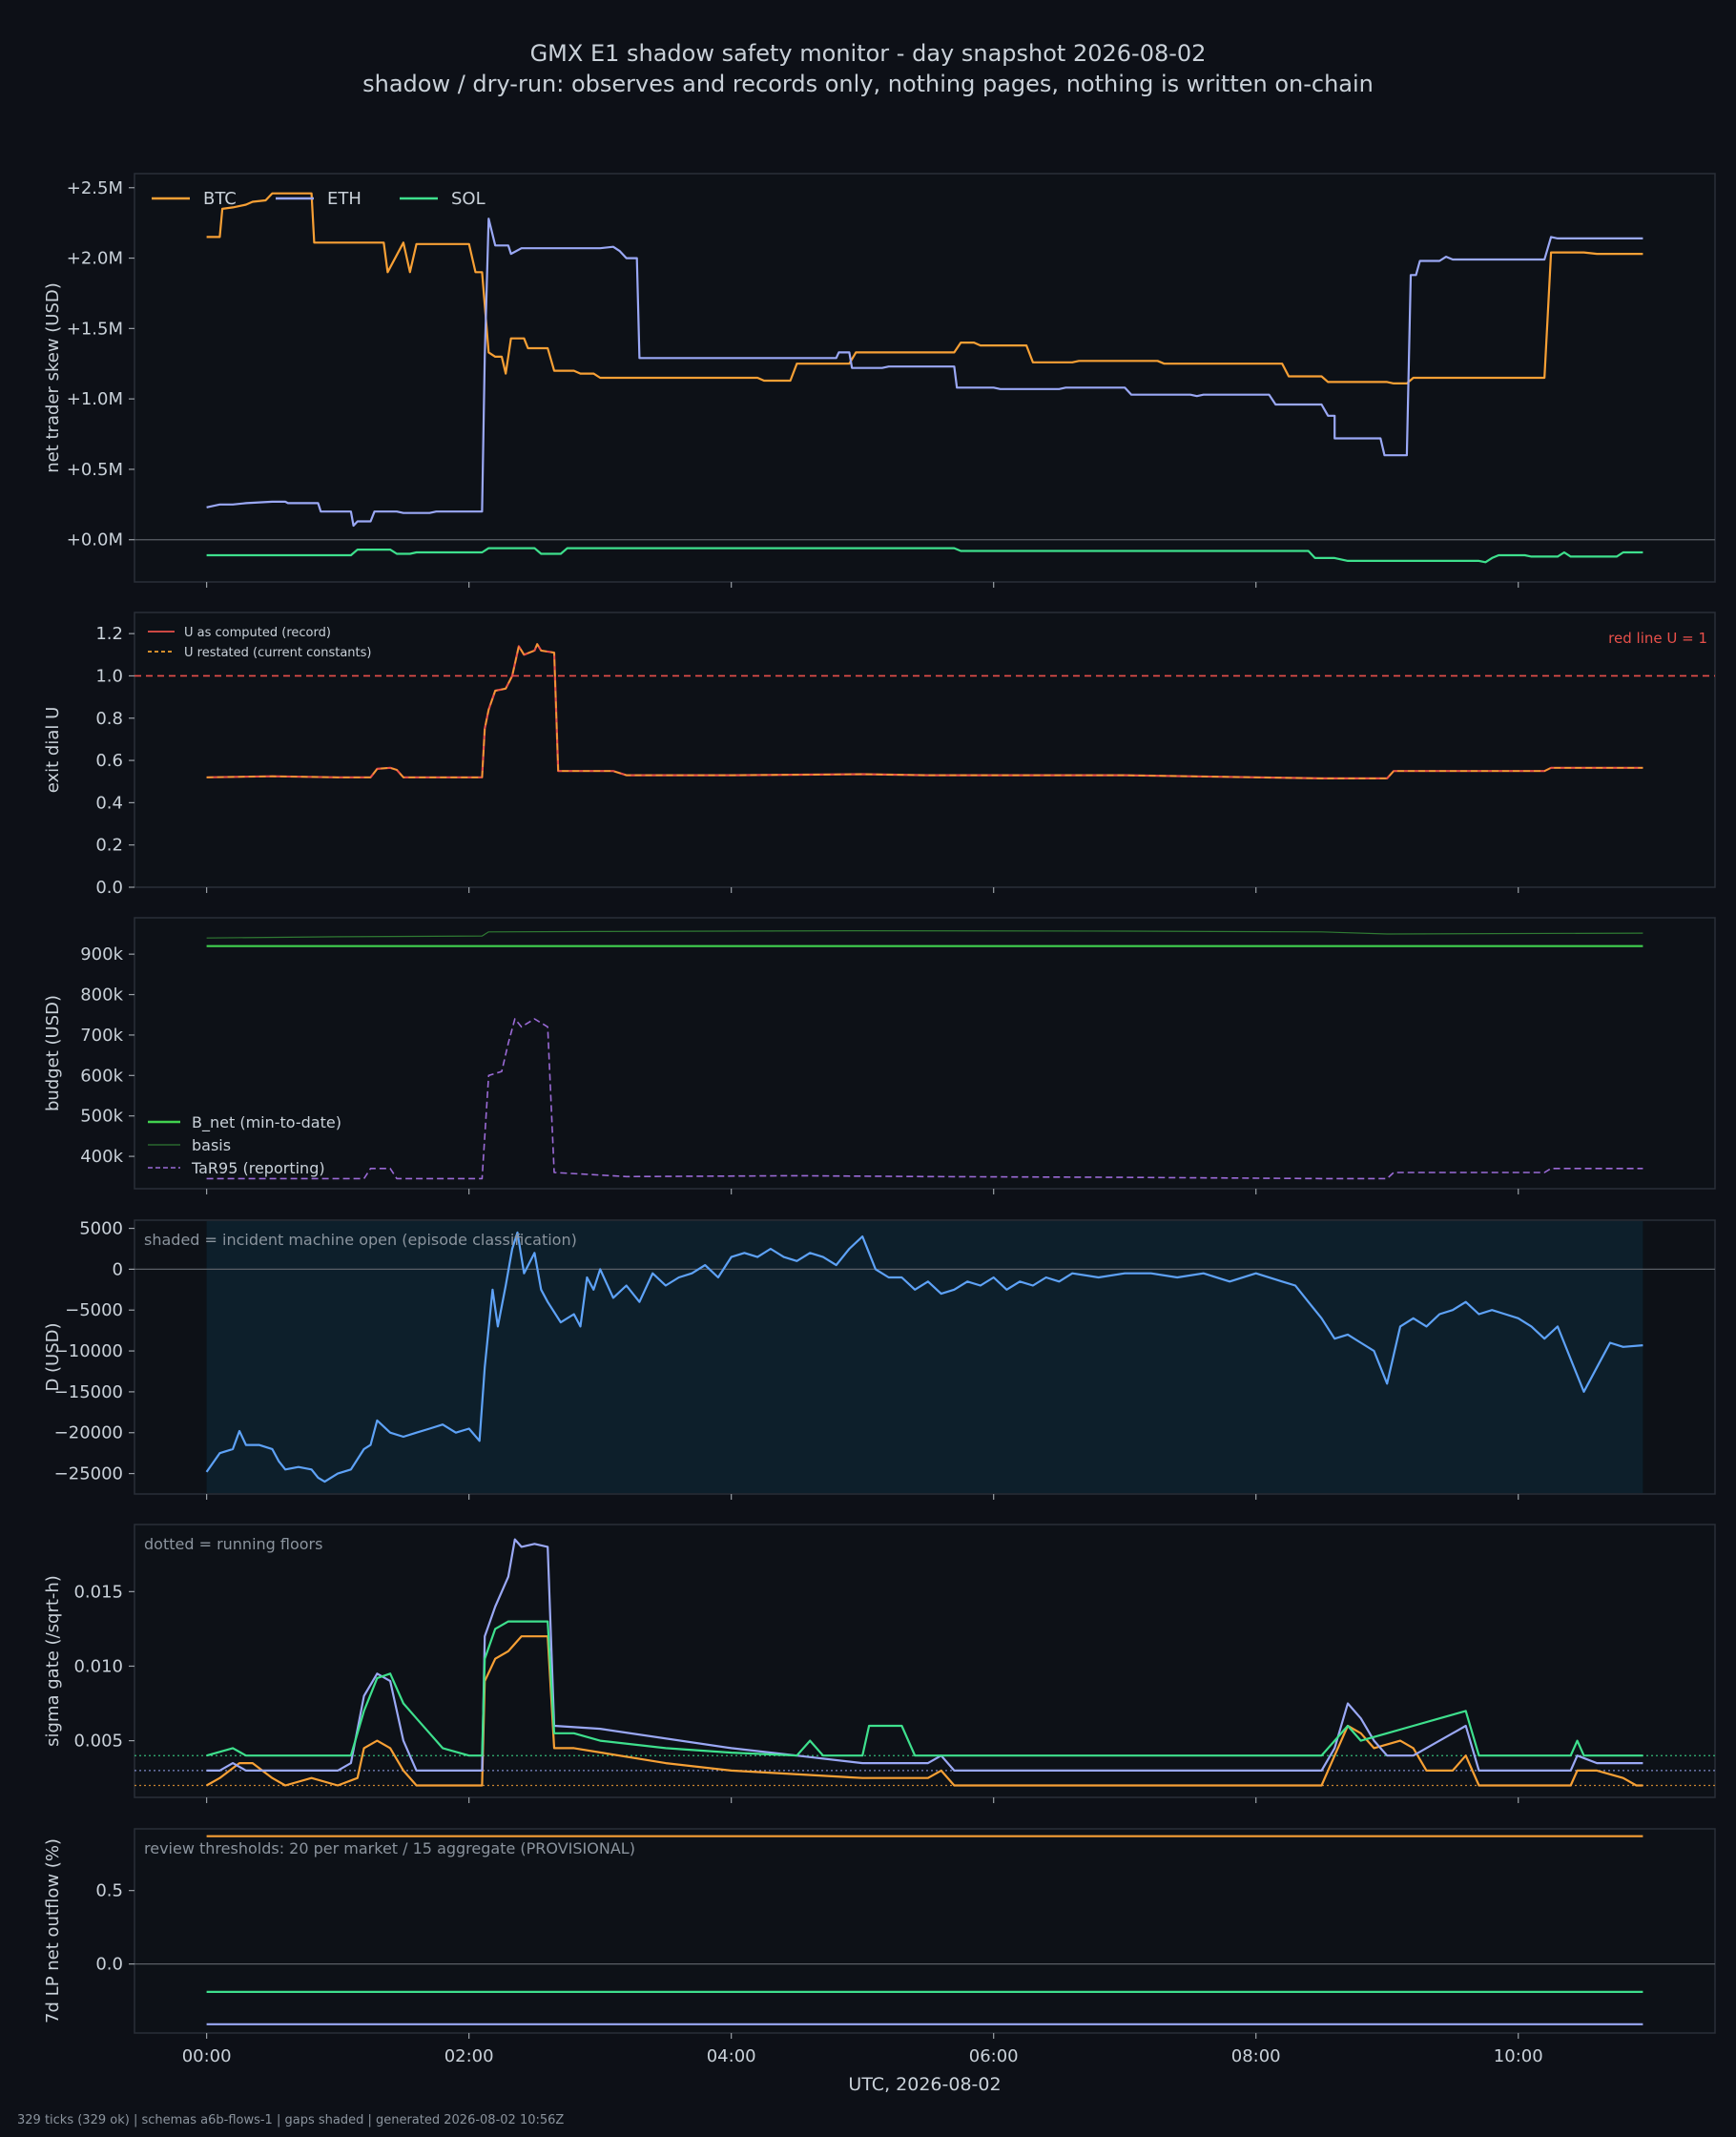 The height and width of the screenshot is (2137, 1736). Describe the element at coordinates (101, 1117) in the screenshot. I see `y-tick-label: 500k` at that location.